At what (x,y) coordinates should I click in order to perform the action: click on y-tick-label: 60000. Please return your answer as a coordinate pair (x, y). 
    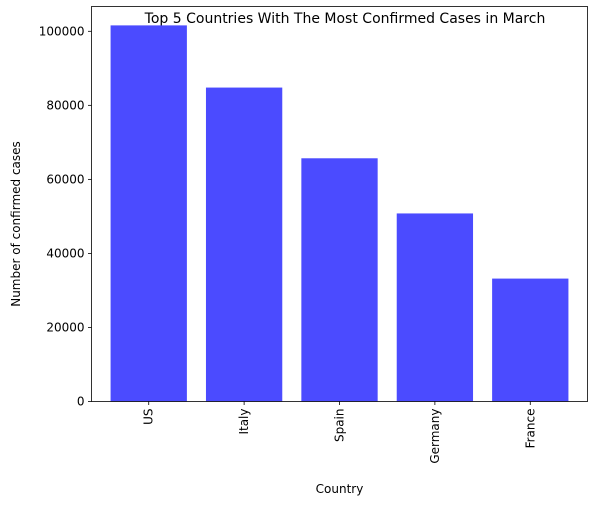
    Looking at the image, I should click on (65, 179).